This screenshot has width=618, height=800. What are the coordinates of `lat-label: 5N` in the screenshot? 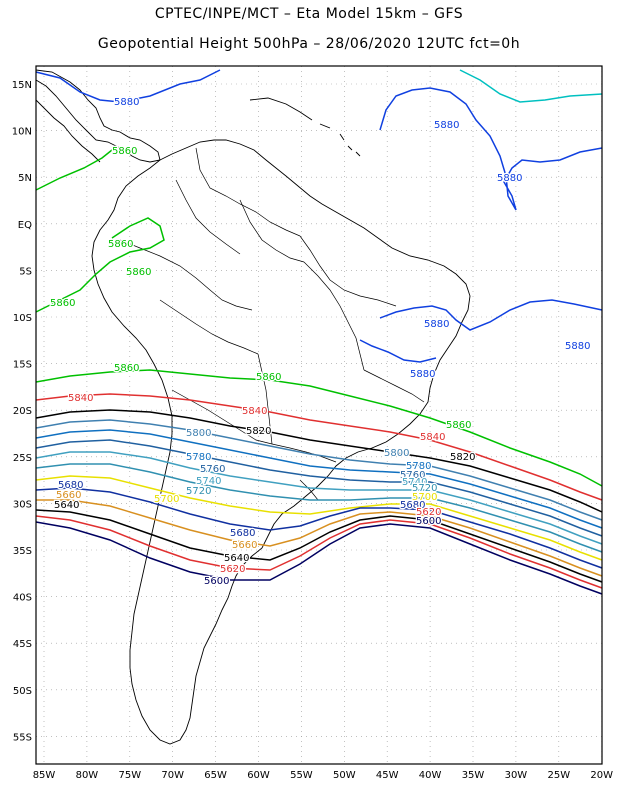 It's located at (25, 178).